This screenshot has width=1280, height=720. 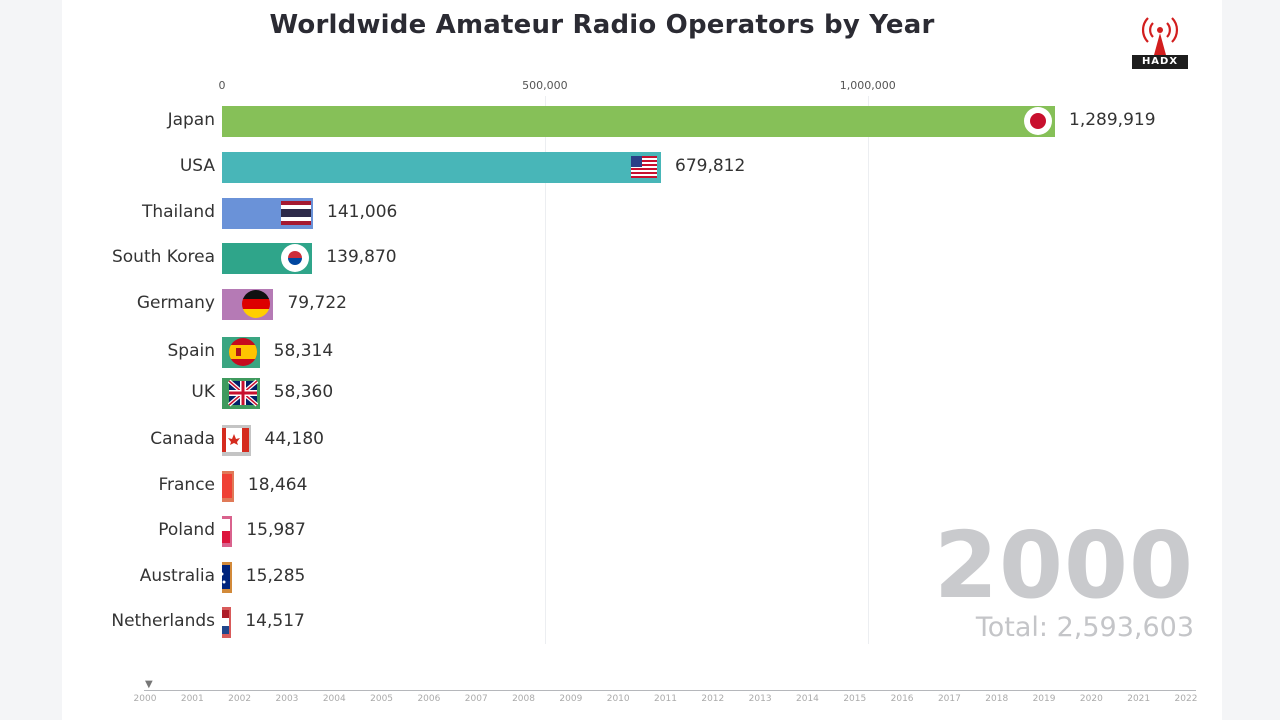 I want to click on timeline-year-label: 2015, so click(x=855, y=699).